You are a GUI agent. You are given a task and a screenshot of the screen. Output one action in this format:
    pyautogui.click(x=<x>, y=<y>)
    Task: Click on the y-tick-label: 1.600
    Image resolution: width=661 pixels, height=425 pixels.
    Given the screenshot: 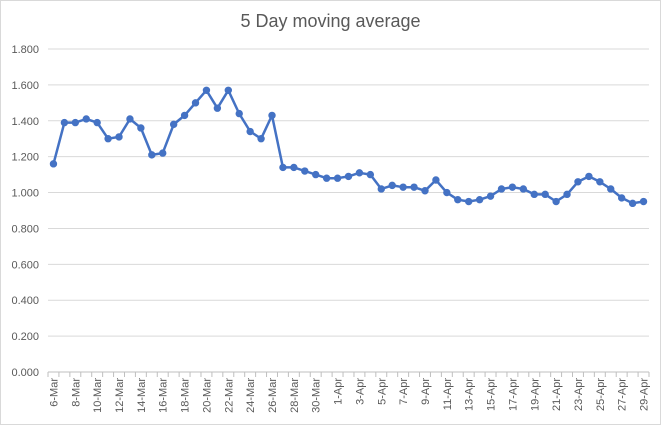 What is the action you would take?
    pyautogui.click(x=25, y=86)
    